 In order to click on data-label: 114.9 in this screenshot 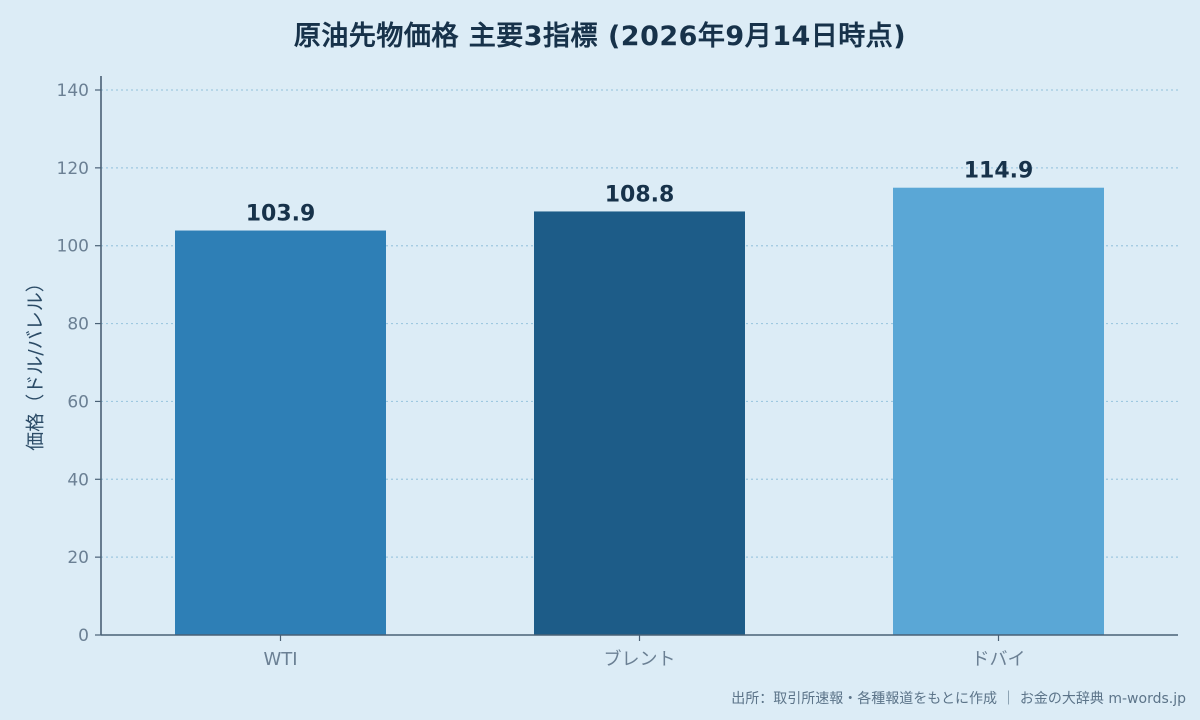, I will do `click(999, 171)`.